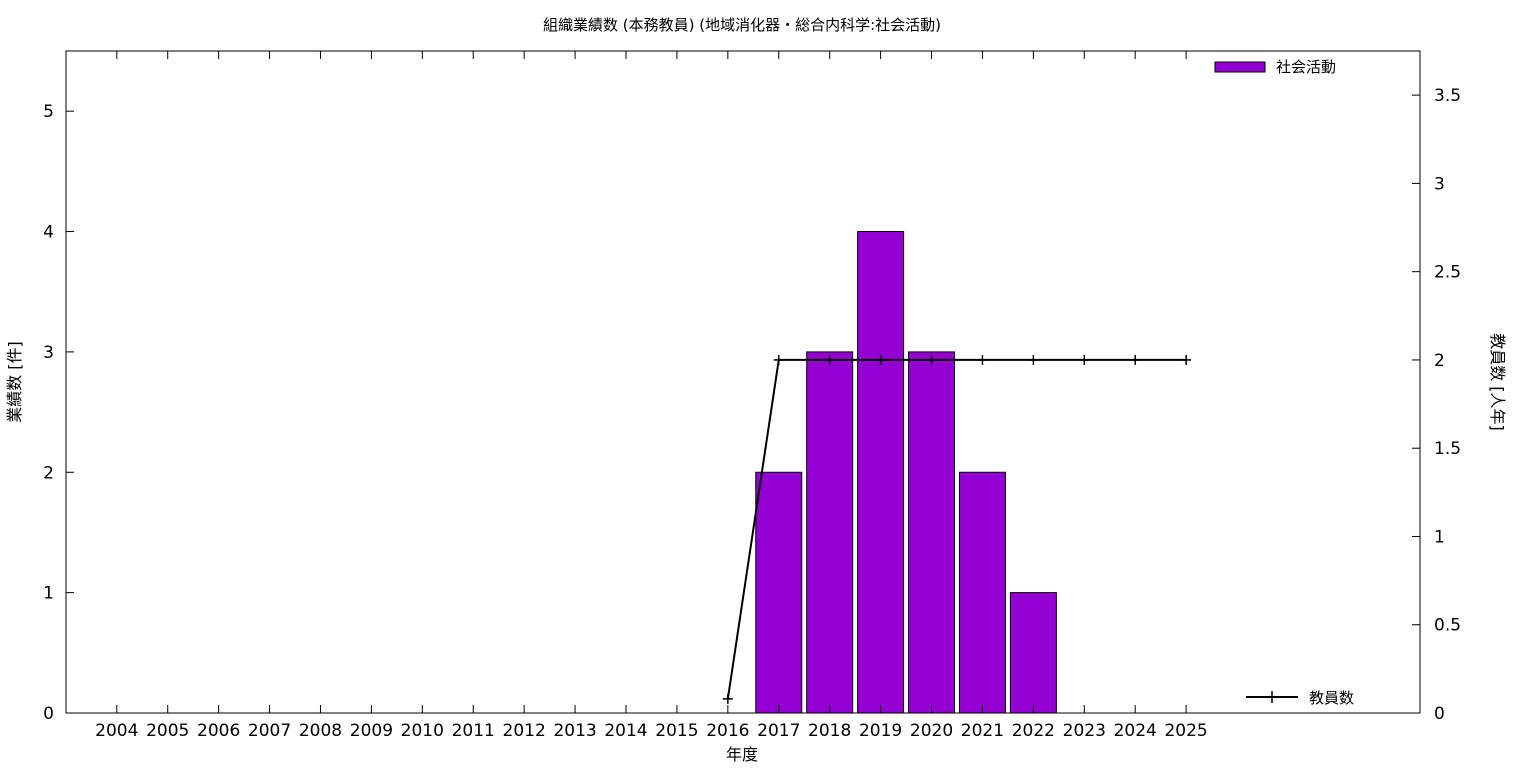  I want to click on x-tick-label: 2005, so click(167, 731).